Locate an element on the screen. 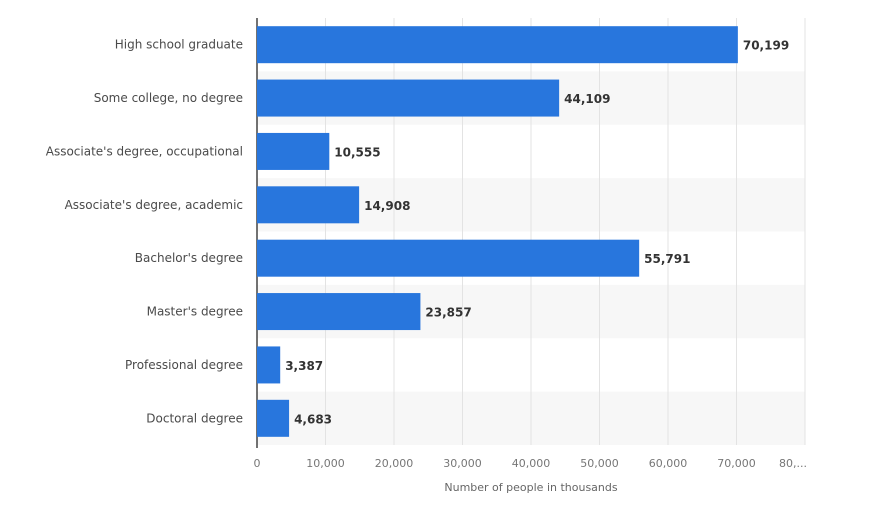  x-tick-label: 50,000 is located at coordinates (599, 463).